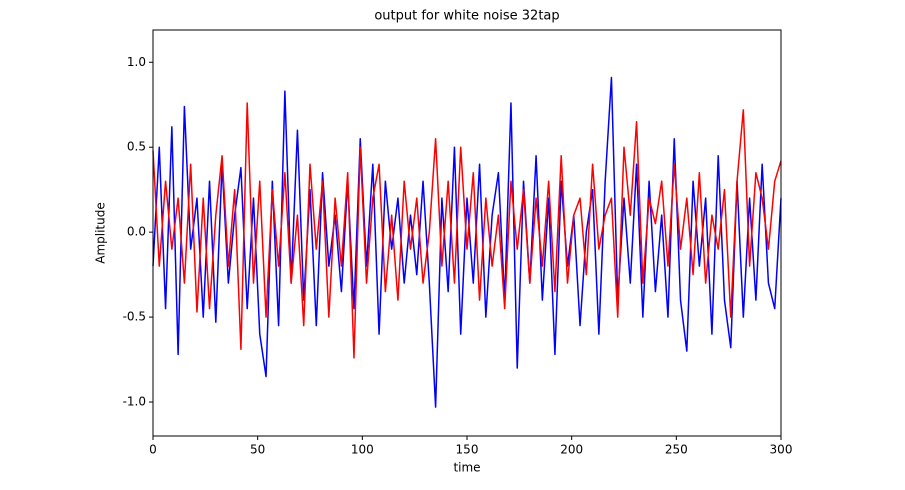  I want to click on y-tick-label: 0.5, so click(136, 147).